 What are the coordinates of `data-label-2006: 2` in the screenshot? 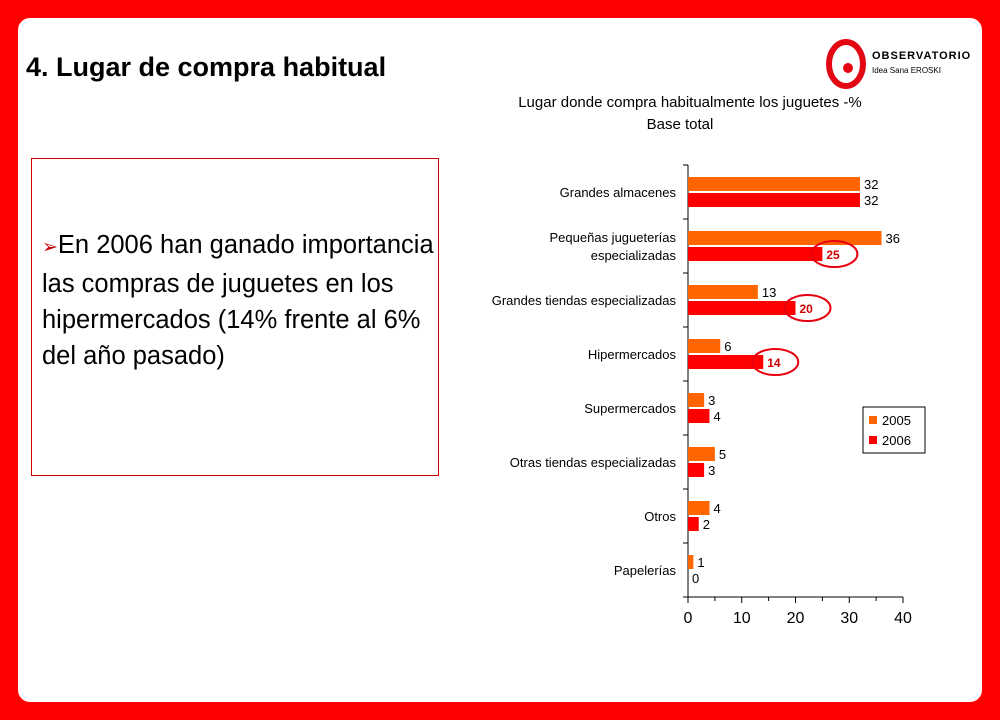 It's located at (706, 524).